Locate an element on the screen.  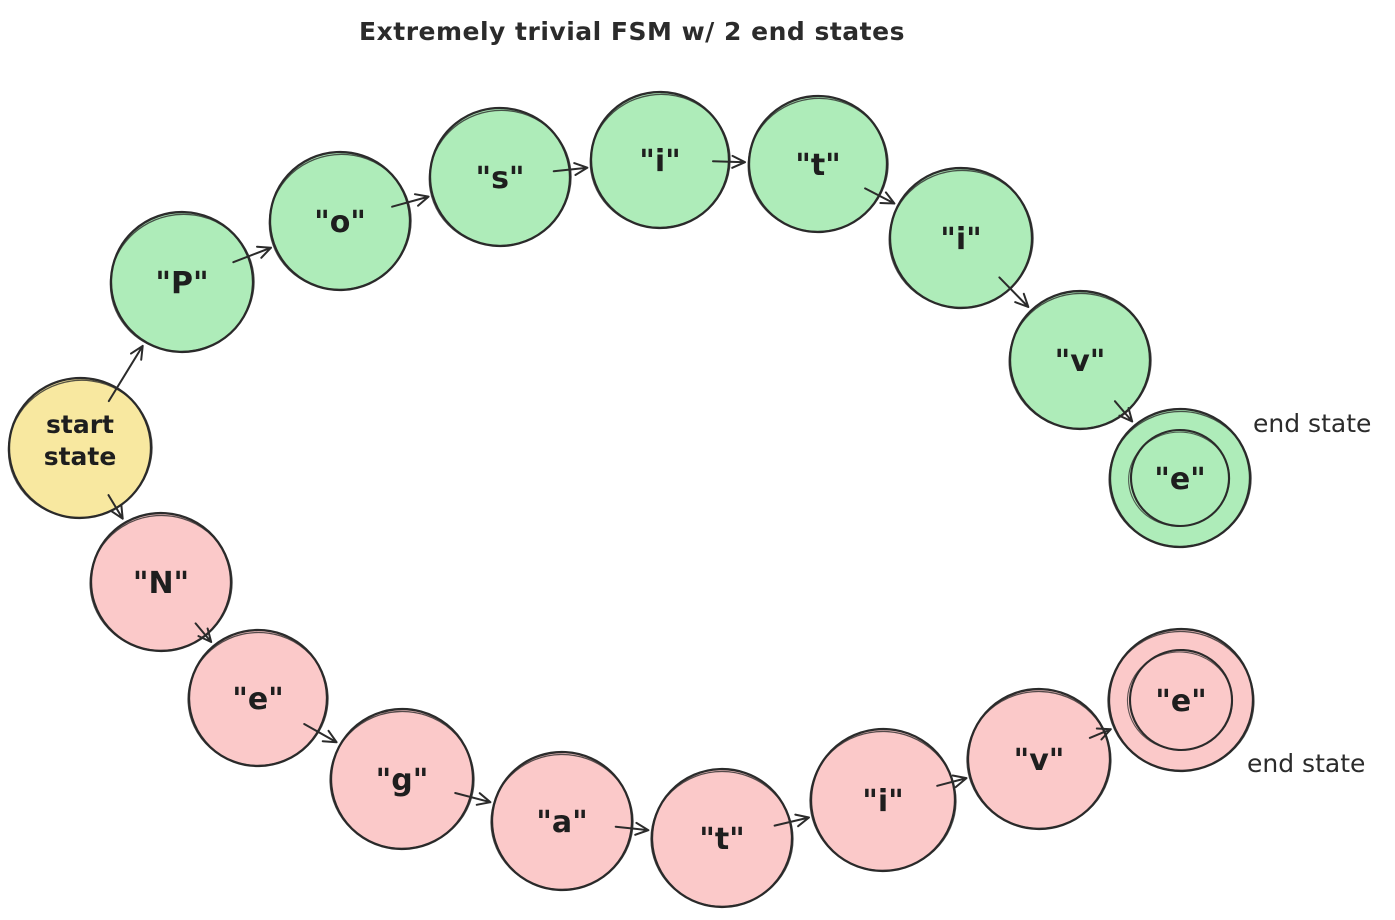
state-label-e3: "e" is located at coordinates (1181, 701).